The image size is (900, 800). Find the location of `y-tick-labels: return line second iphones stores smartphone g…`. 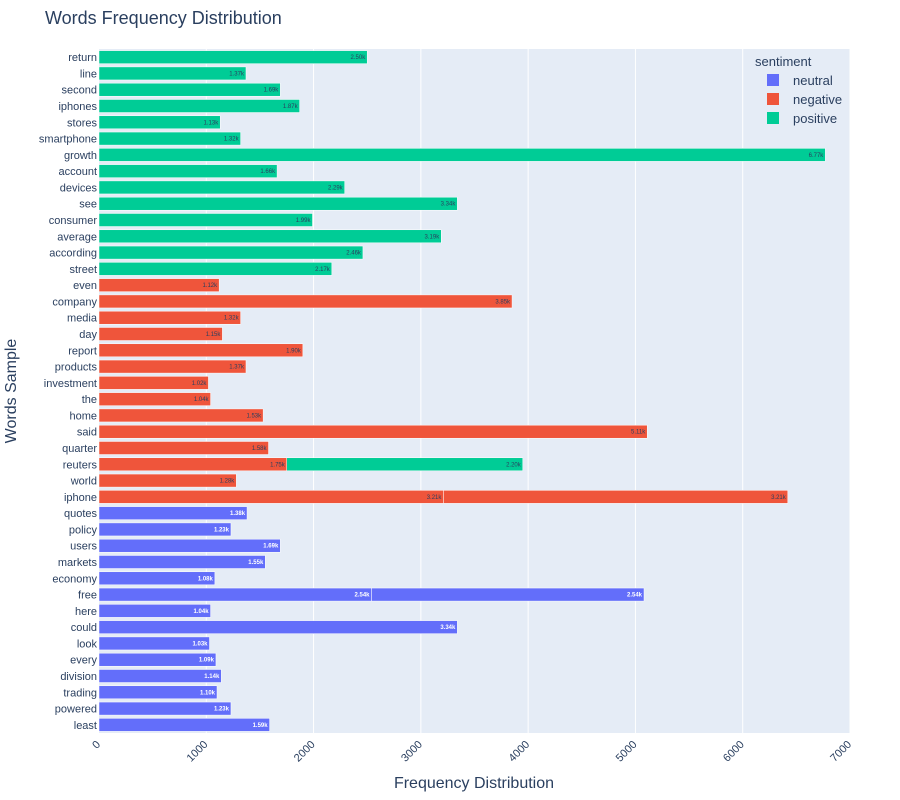

y-tick-labels: return line second iphones stores smartphone g… is located at coordinates (68, 392).